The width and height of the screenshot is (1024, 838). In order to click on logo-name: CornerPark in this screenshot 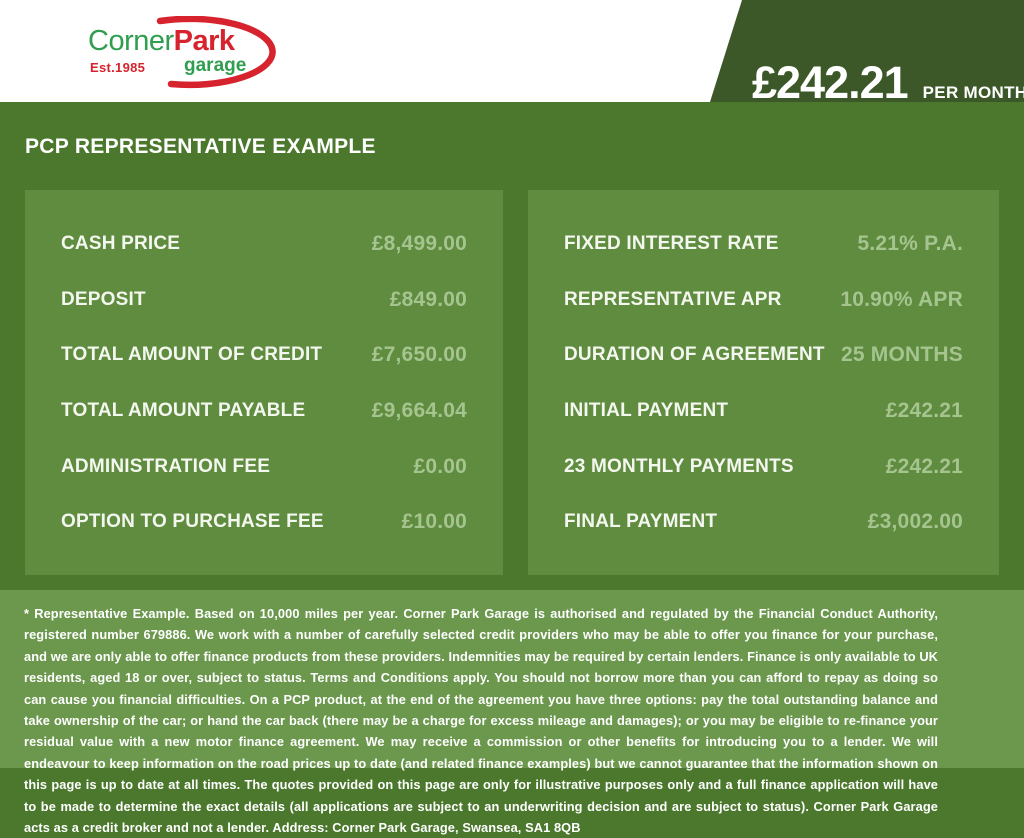, I will do `click(161, 41)`.